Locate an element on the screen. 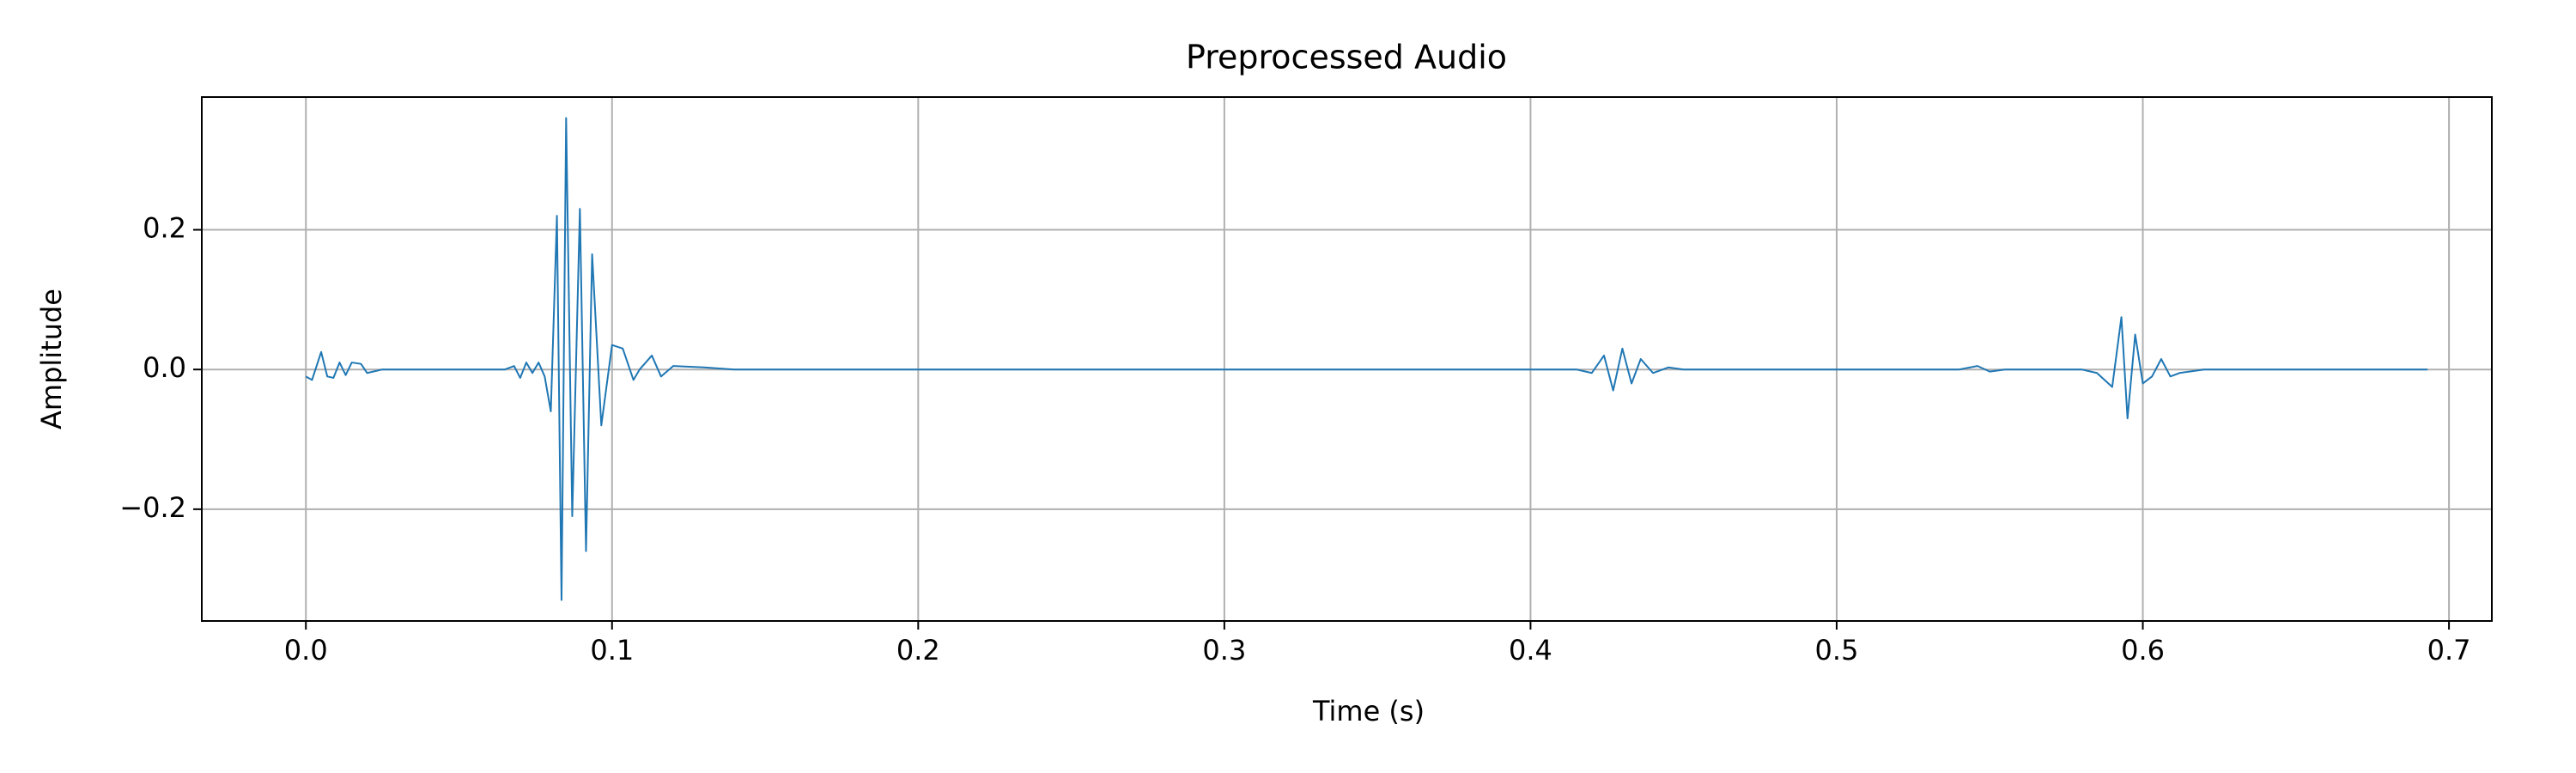 The height and width of the screenshot is (773, 2576). x-tick-label: 0.2 is located at coordinates (918, 650).